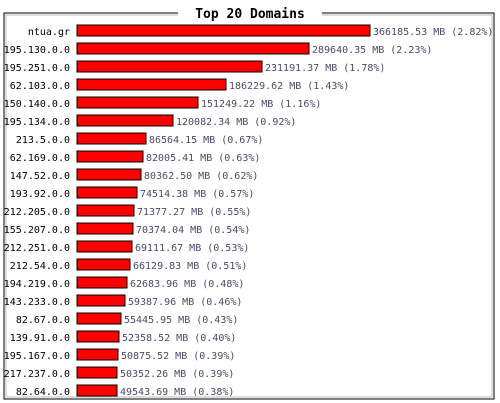 The image size is (500, 403). What do you see at coordinates (177, 392) in the screenshot?
I see `value-label: 49543.69 MB (0.38%)` at bounding box center [177, 392].